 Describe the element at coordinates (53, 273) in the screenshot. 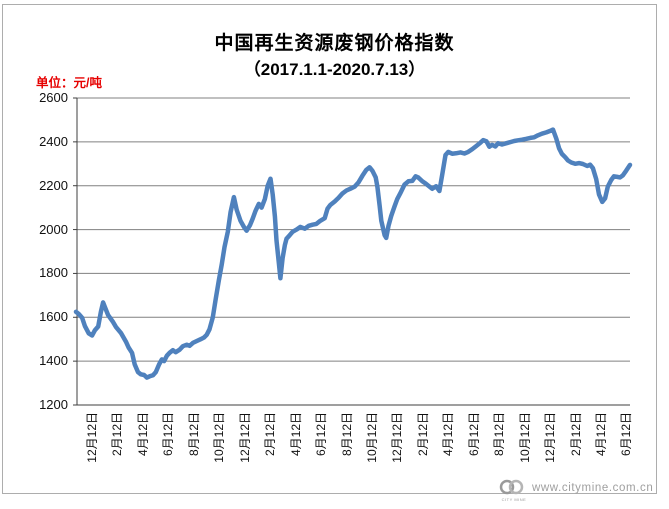

I see `y-tick-label: 1800` at that location.